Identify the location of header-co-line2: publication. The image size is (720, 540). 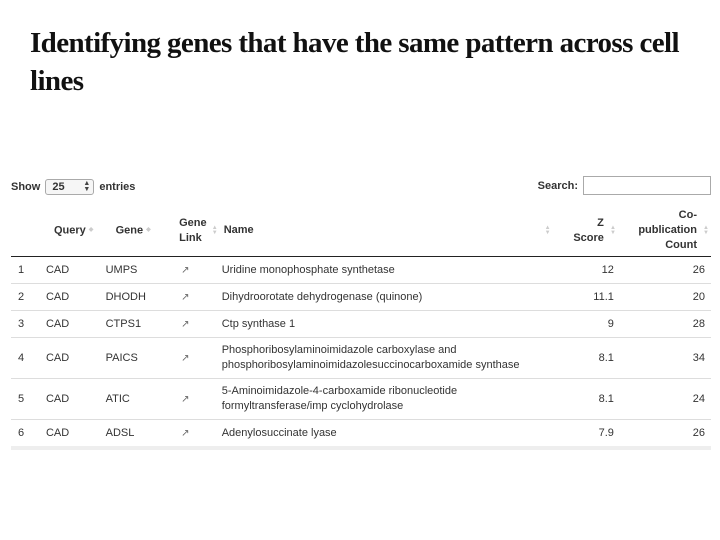
(667, 230).